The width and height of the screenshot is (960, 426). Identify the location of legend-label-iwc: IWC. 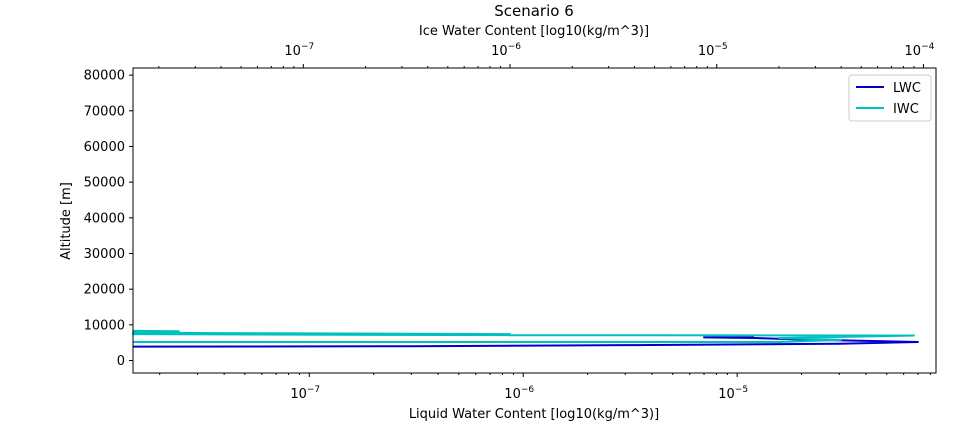
(906, 109).